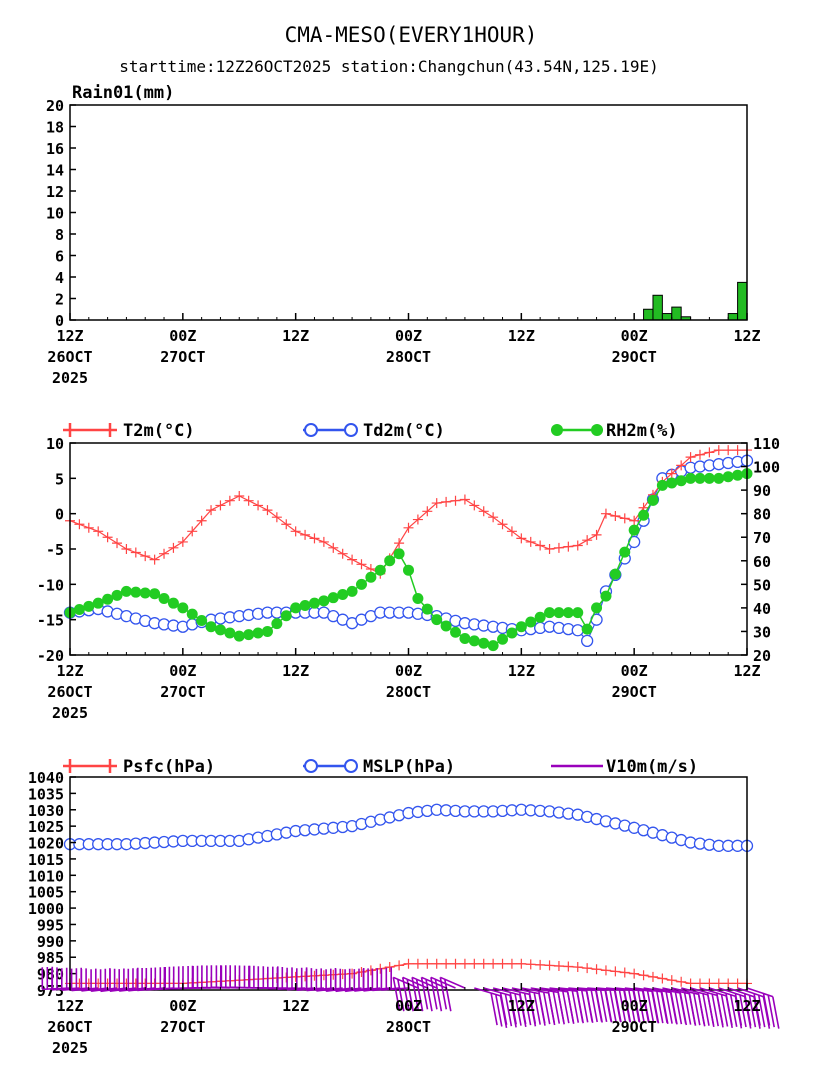 This screenshot has height=1065, width=822. What do you see at coordinates (46, 794) in the screenshot?
I see `y-tick-label: 1035` at bounding box center [46, 794].